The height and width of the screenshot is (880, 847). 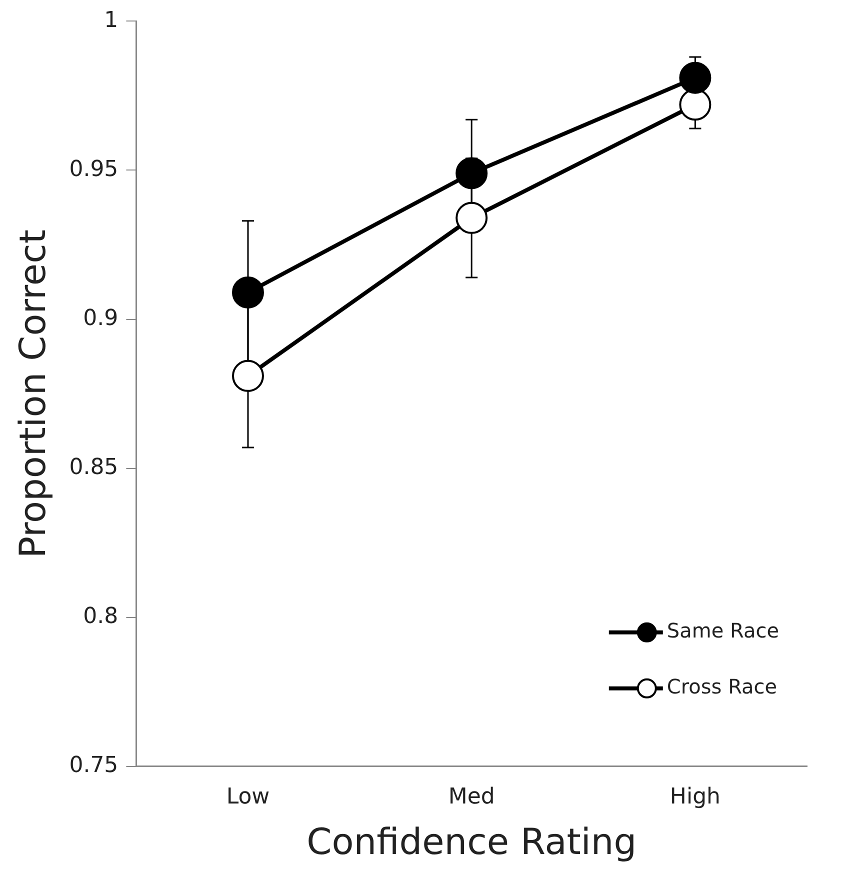 I want to click on x-tick-label: Low, so click(x=248, y=797).